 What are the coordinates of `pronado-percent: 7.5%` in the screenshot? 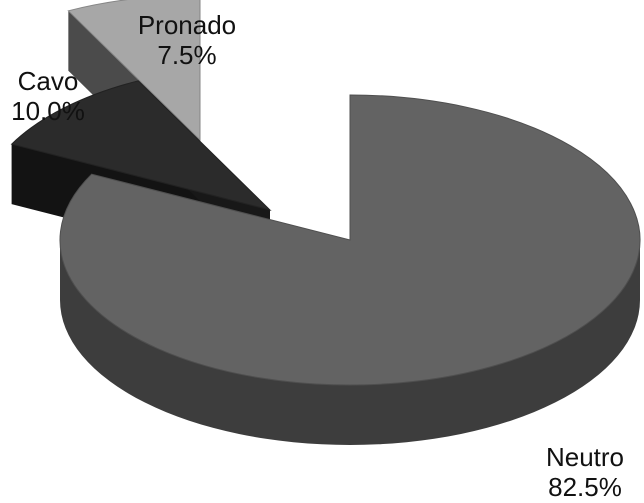 It's located at (187, 55).